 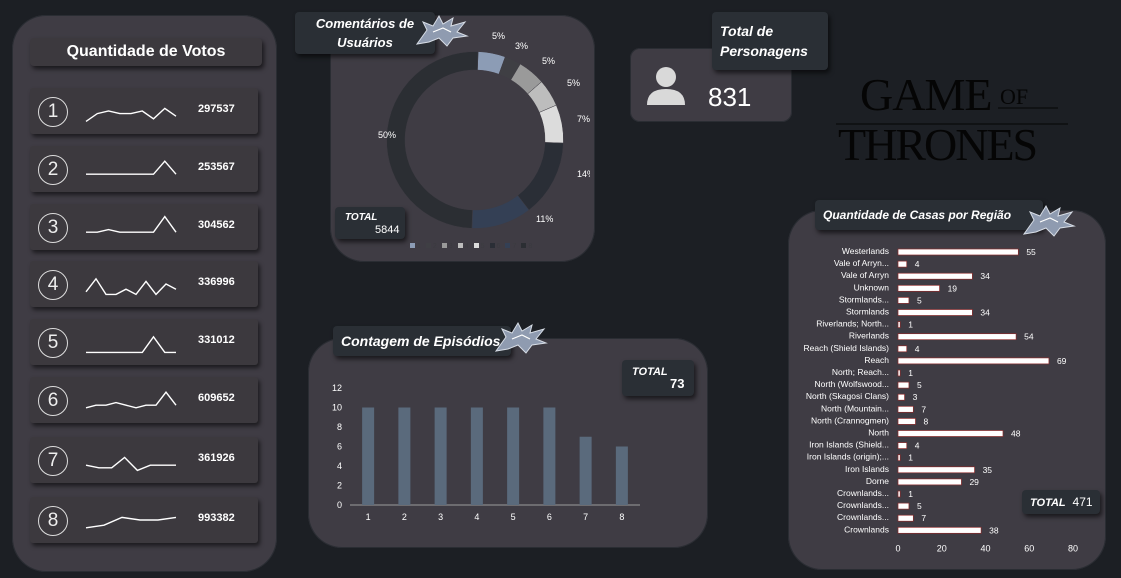 What do you see at coordinates (361, 217) in the screenshot?
I see `comments-total-label: TOTAL` at bounding box center [361, 217].